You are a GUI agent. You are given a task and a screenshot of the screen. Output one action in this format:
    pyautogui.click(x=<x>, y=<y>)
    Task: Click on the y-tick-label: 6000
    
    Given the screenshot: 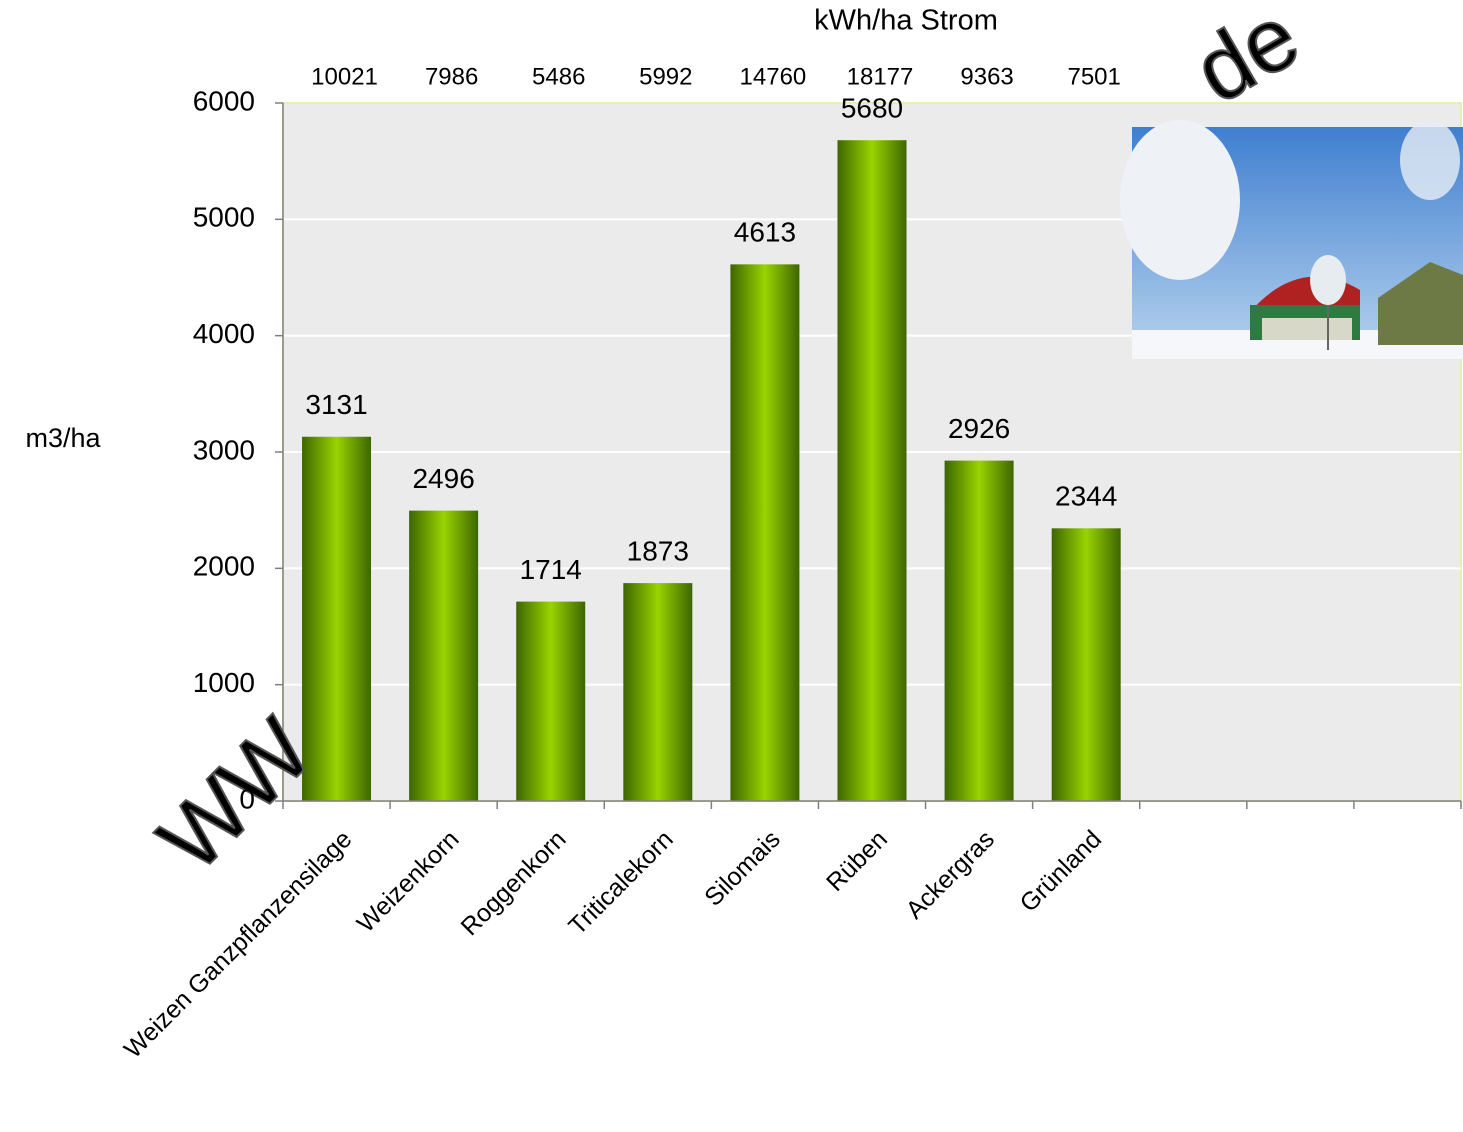 What is the action you would take?
    pyautogui.click(x=224, y=100)
    